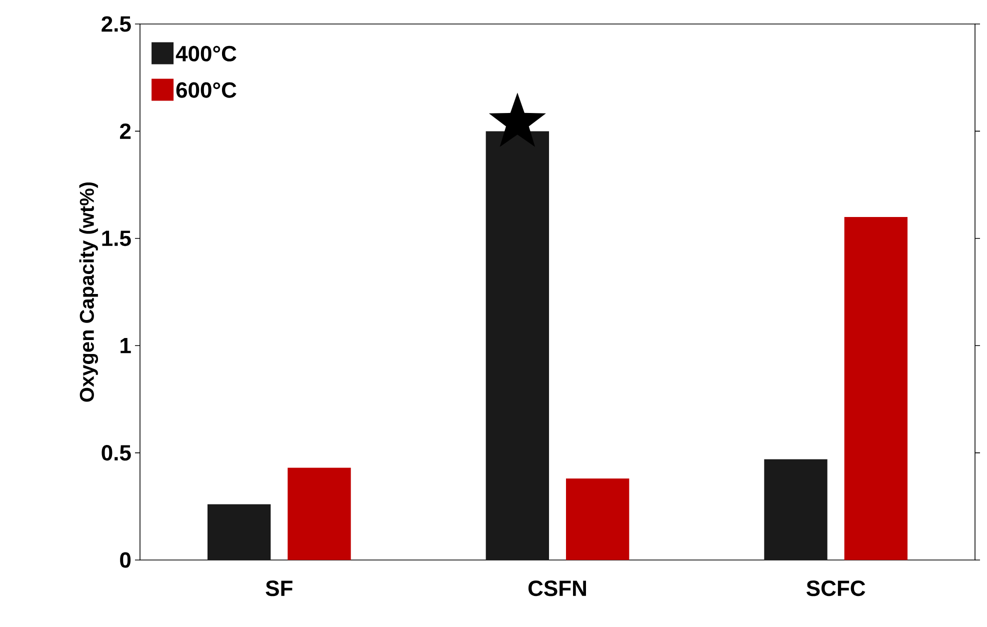 The height and width of the screenshot is (627, 987). I want to click on y-tick-label: 2, so click(125, 131).